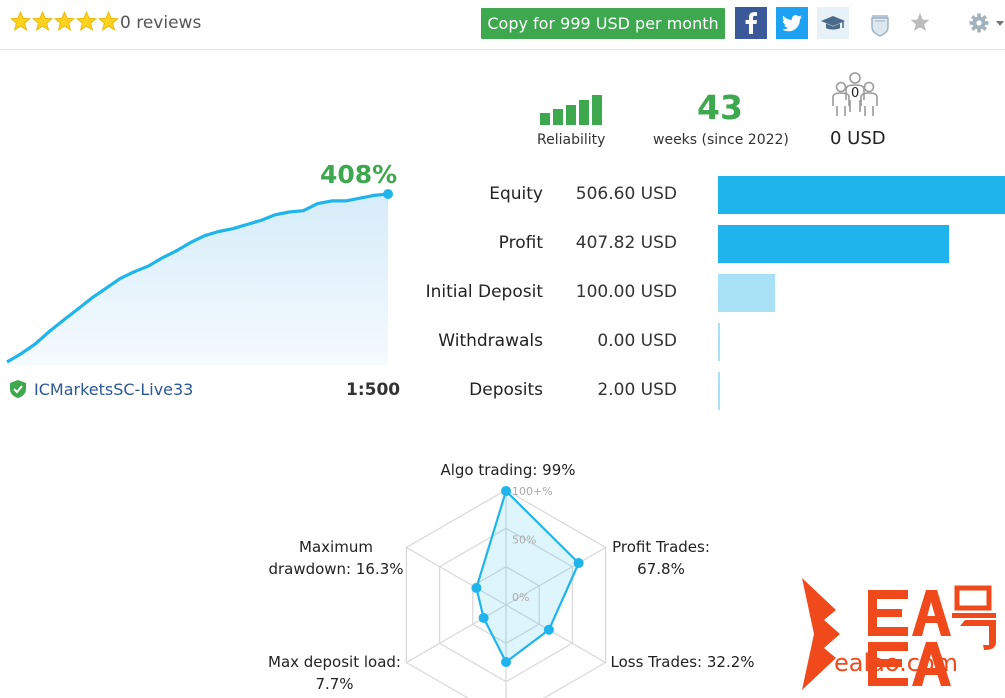 This screenshot has height=698, width=1005. I want to click on initial-deposit-label: Initial Deposit, so click(484, 292).